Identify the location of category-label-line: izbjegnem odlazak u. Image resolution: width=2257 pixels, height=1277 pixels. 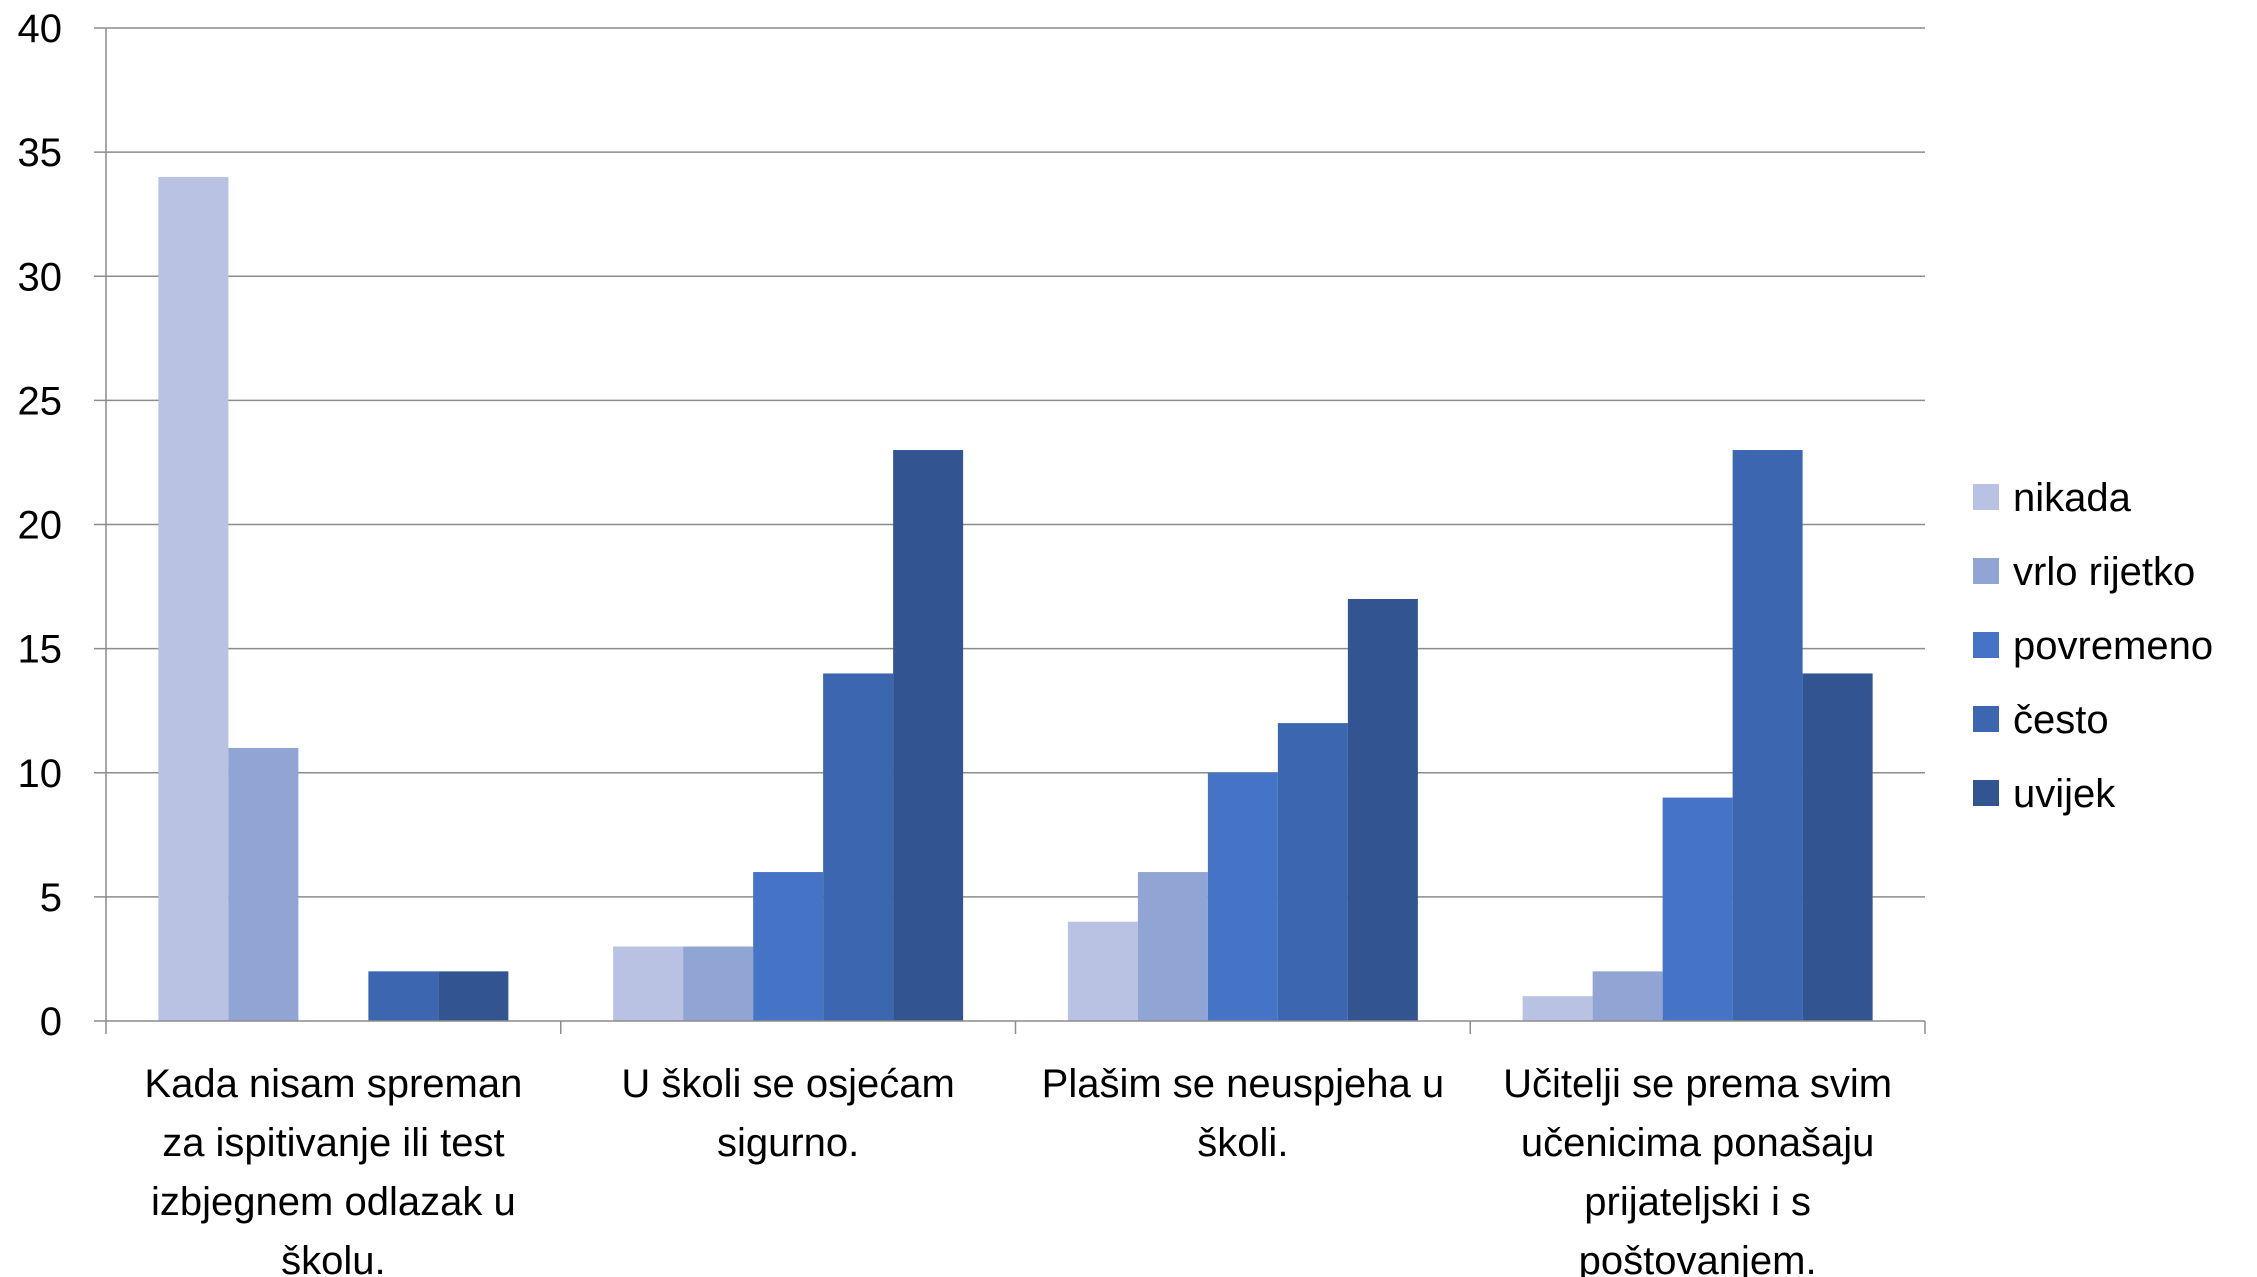
(333, 1202).